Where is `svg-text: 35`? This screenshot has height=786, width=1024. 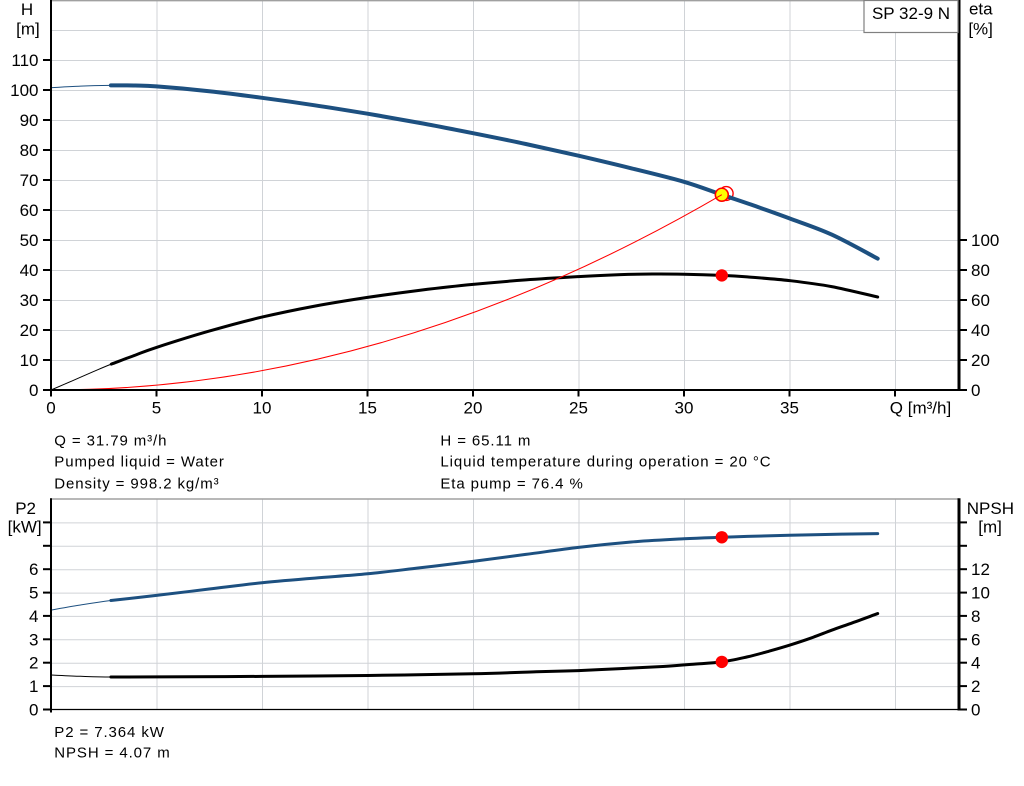 svg-text: 35 is located at coordinates (789, 407).